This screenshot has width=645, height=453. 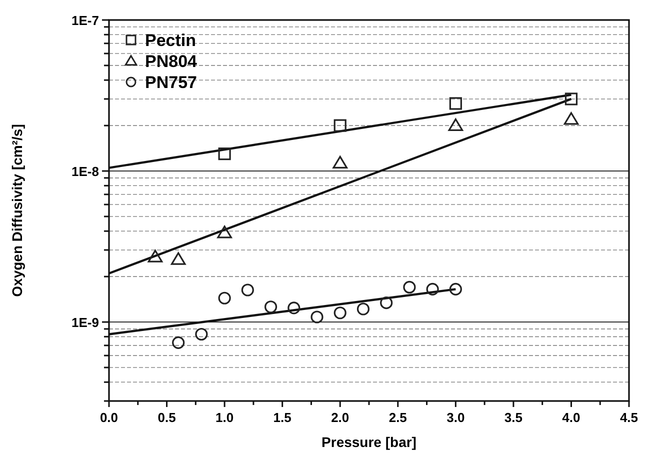 What do you see at coordinates (170, 40) in the screenshot?
I see `legend-label: Pectin` at bounding box center [170, 40].